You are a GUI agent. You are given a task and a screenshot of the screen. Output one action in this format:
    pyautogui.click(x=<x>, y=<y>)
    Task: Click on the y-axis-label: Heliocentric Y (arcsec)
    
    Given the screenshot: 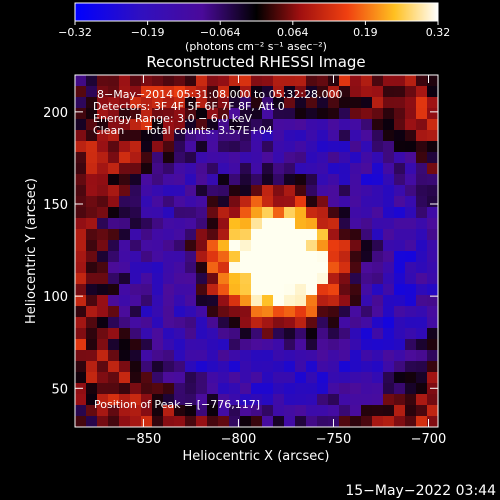 What is the action you would take?
    pyautogui.click(x=31, y=251)
    